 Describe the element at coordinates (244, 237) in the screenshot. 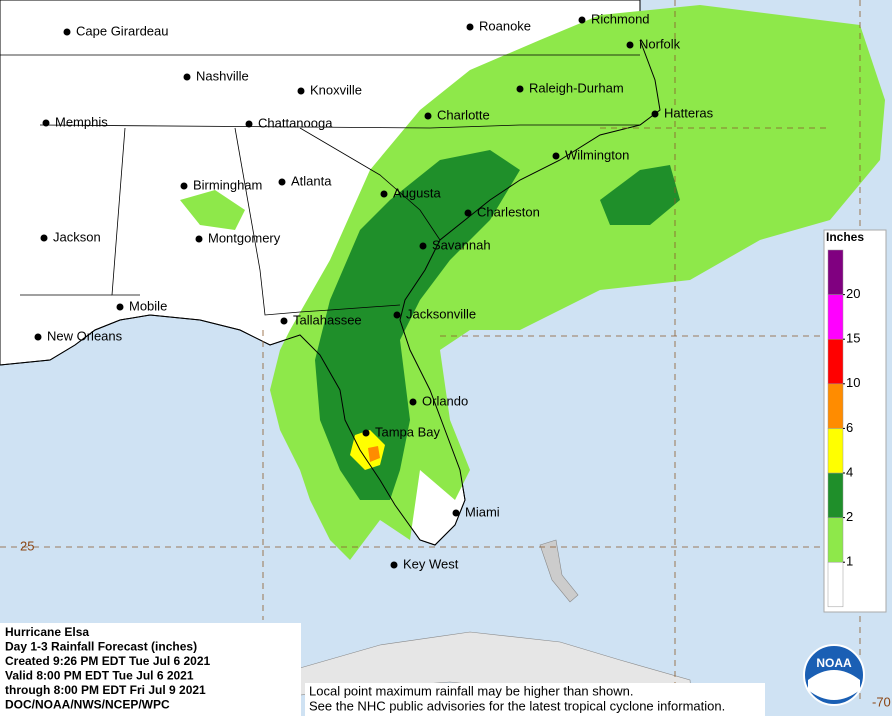

I see `city-label: Montgomery` at that location.